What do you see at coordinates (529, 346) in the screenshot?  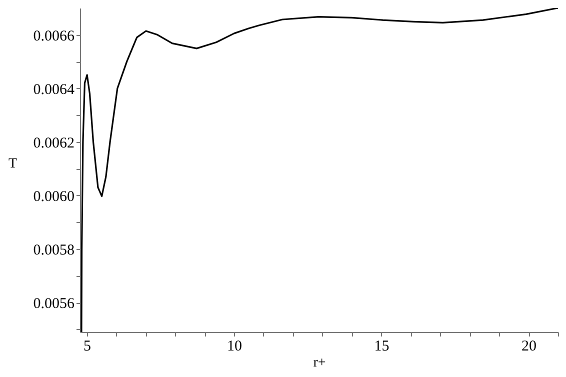 I see `x-tick-label: 20` at bounding box center [529, 346].